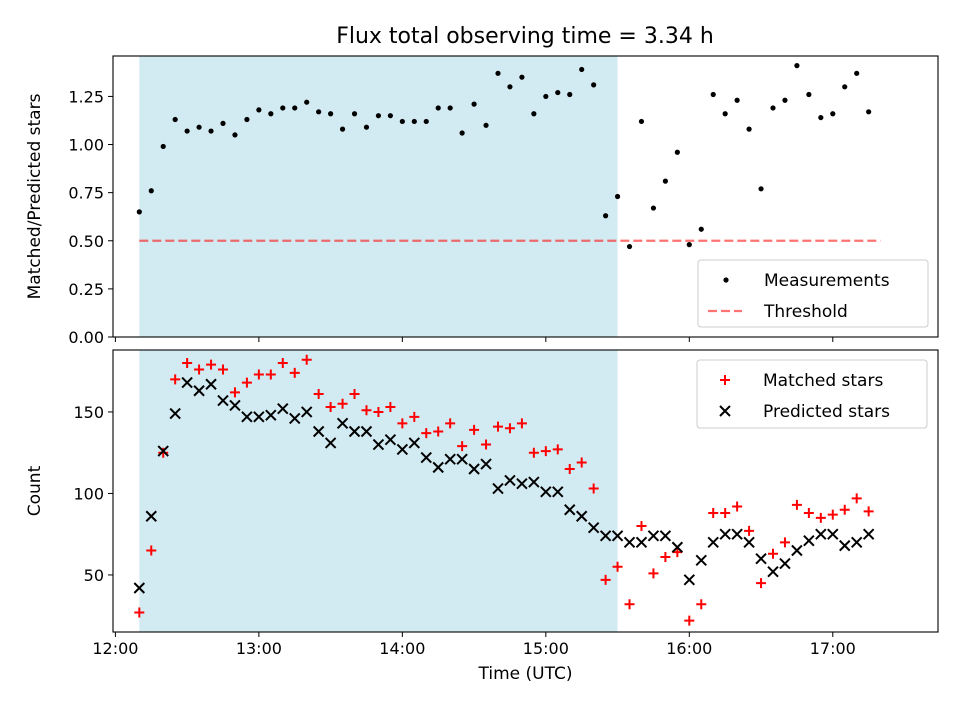 Image resolution: width=960 pixels, height=720 pixels. Describe the element at coordinates (86, 193) in the screenshot. I see `y-tick-label: 0.75` at that location.